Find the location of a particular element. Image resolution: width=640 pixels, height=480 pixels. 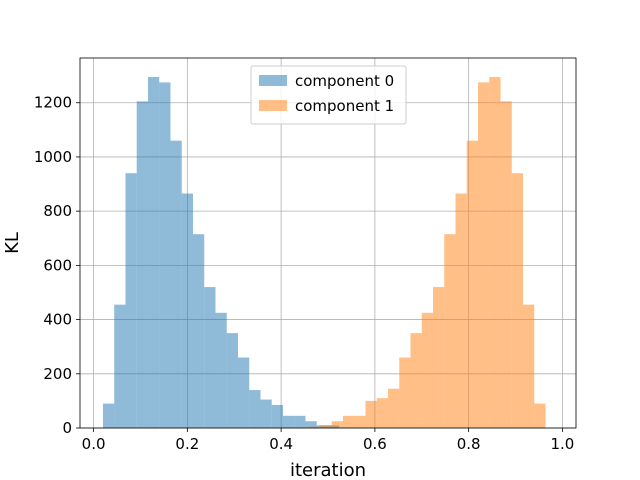

x-tick-label: 0.2 is located at coordinates (187, 444).